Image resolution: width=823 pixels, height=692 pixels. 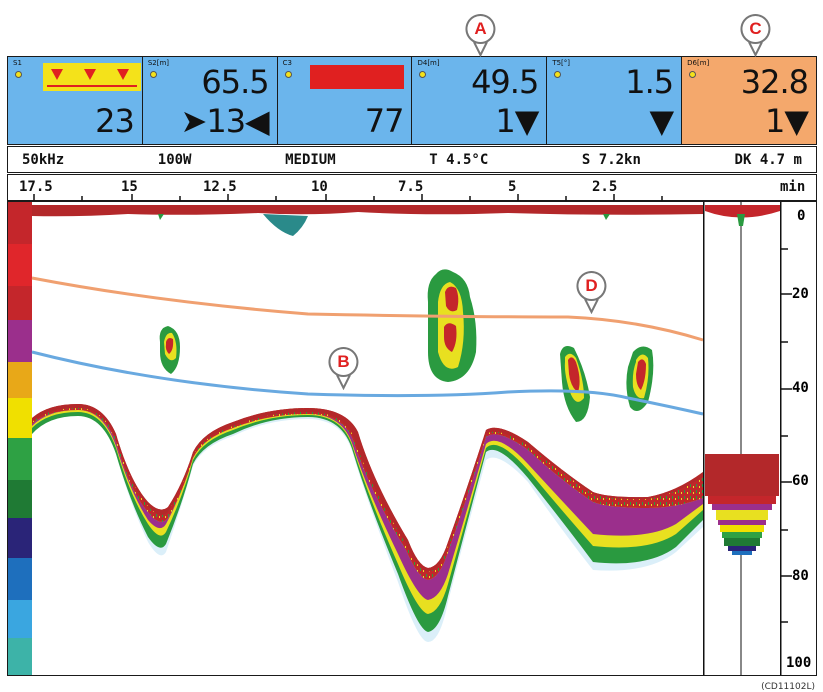 I want to click on panel-value-top: 49.5, so click(x=505, y=82).